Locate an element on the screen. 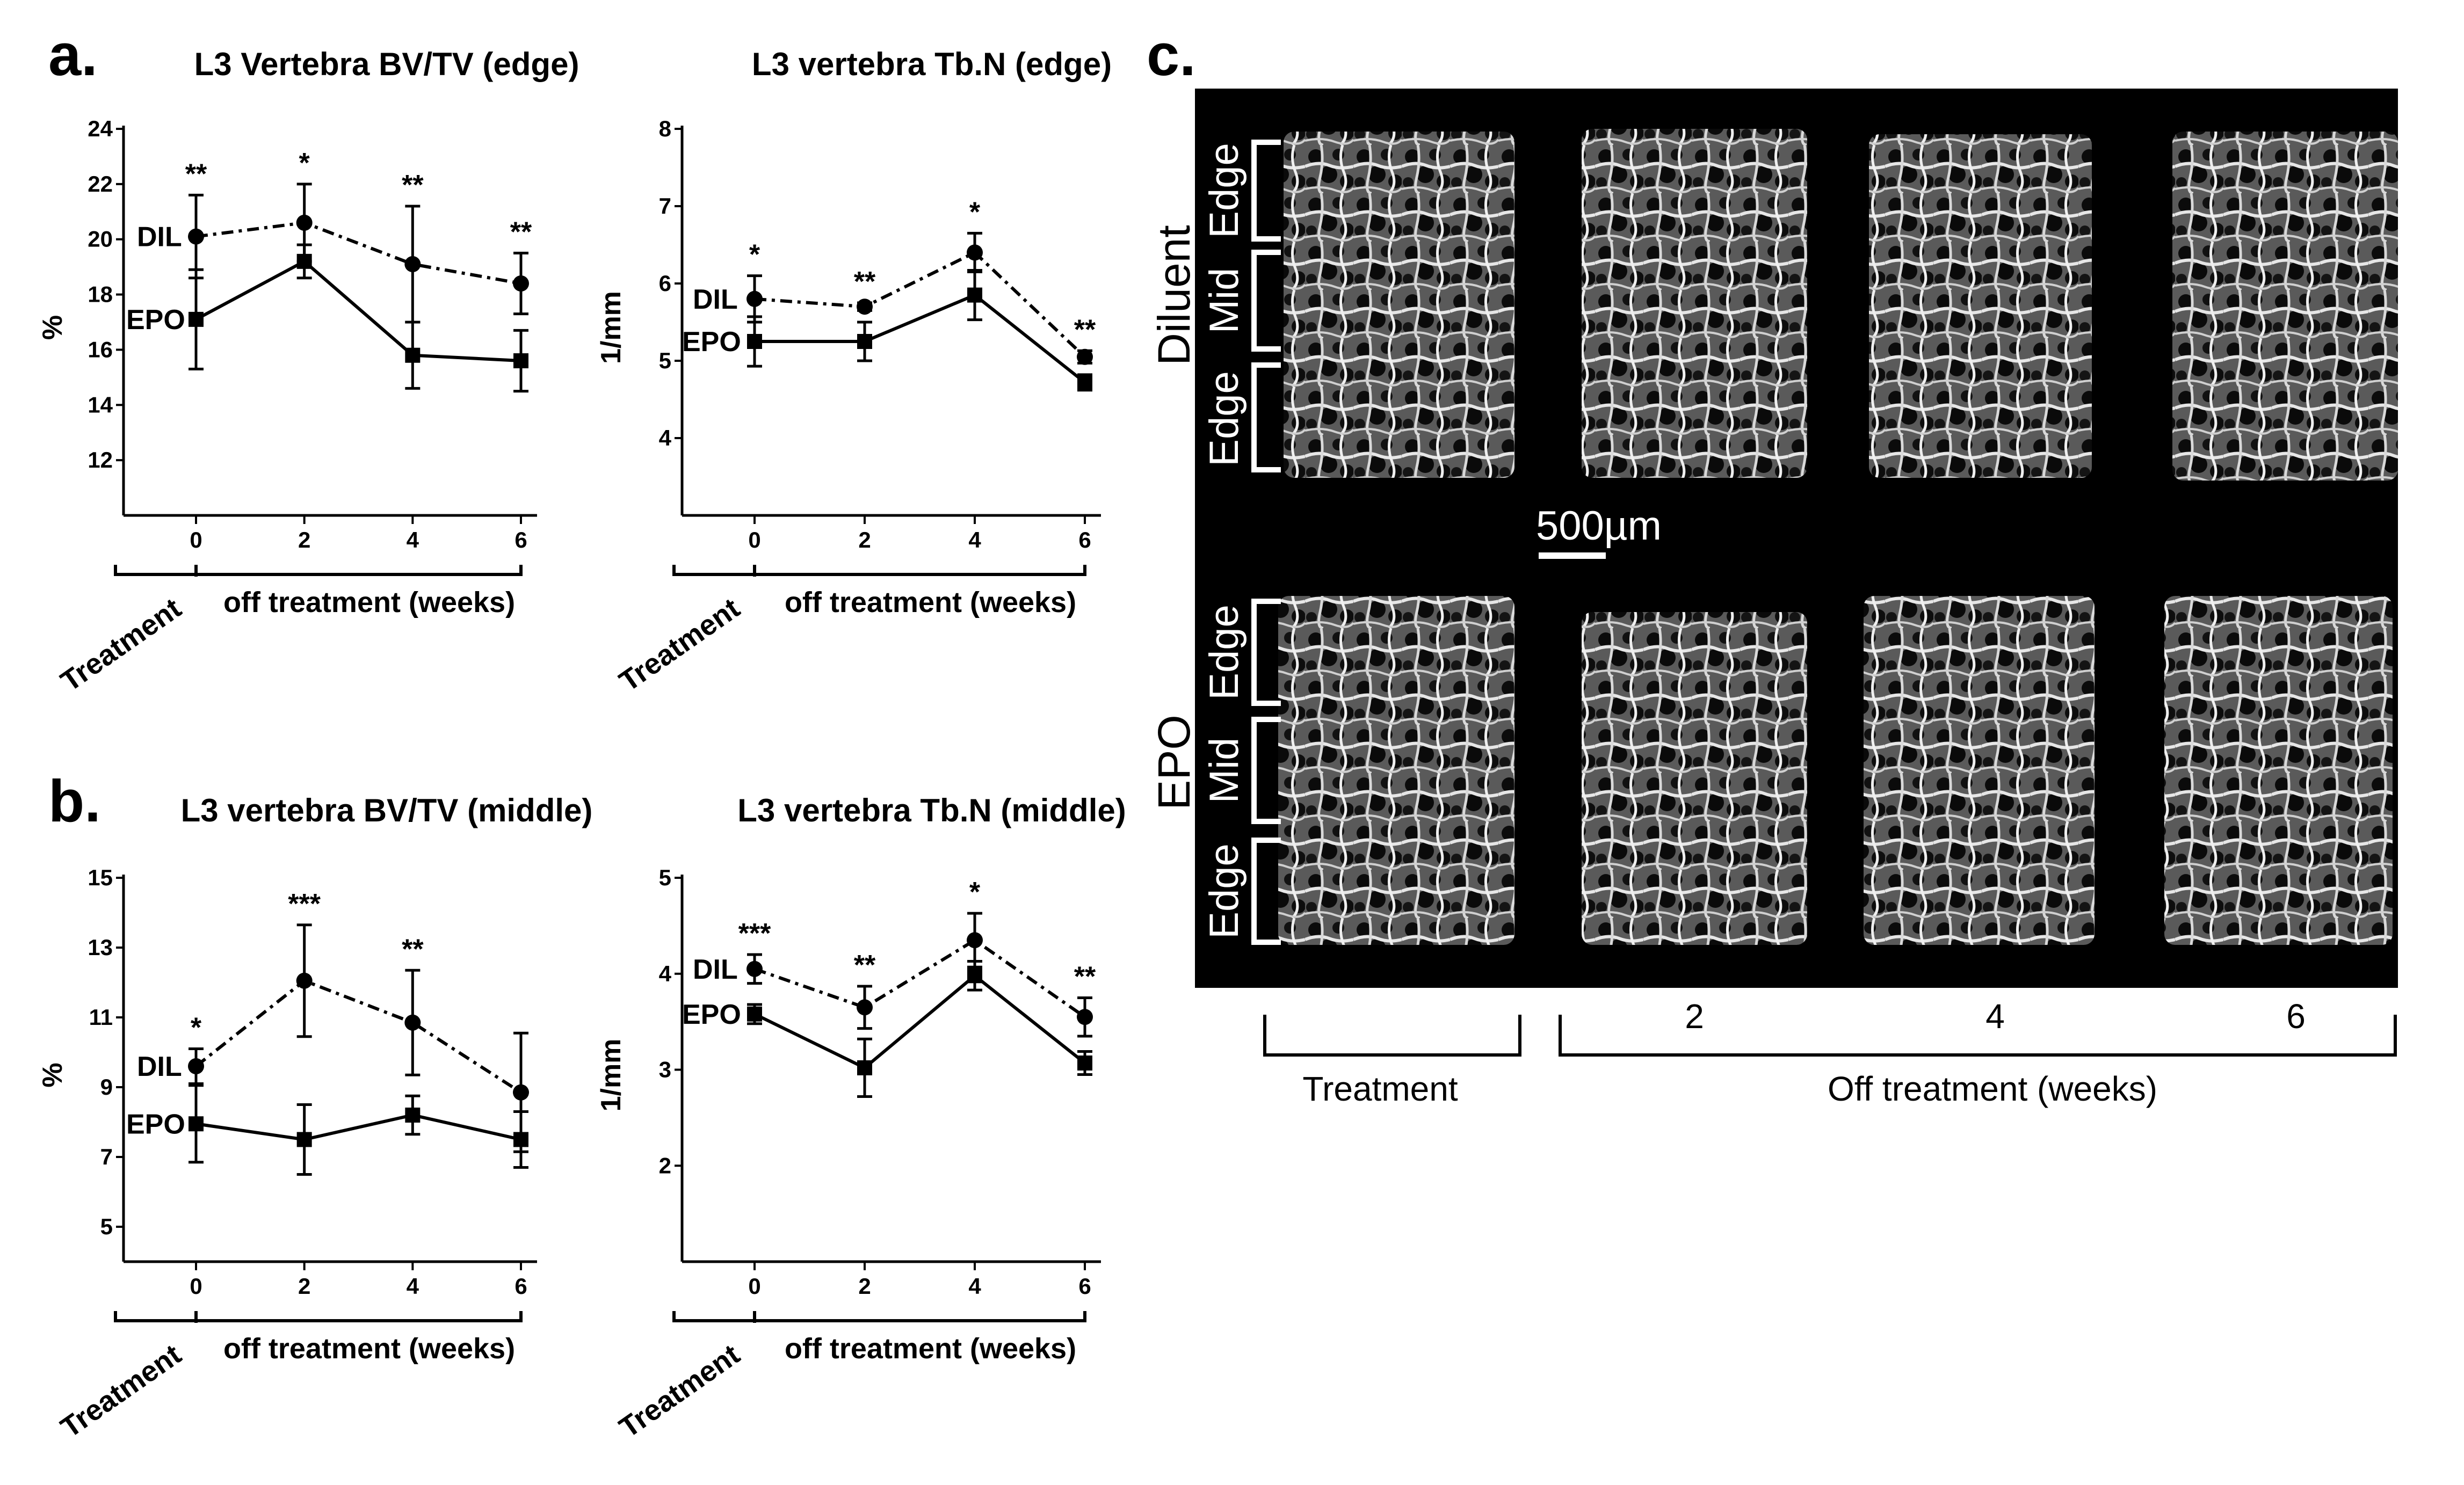 The height and width of the screenshot is (1485, 2464). micro-col-label-4: 4 is located at coordinates (1995, 1016).